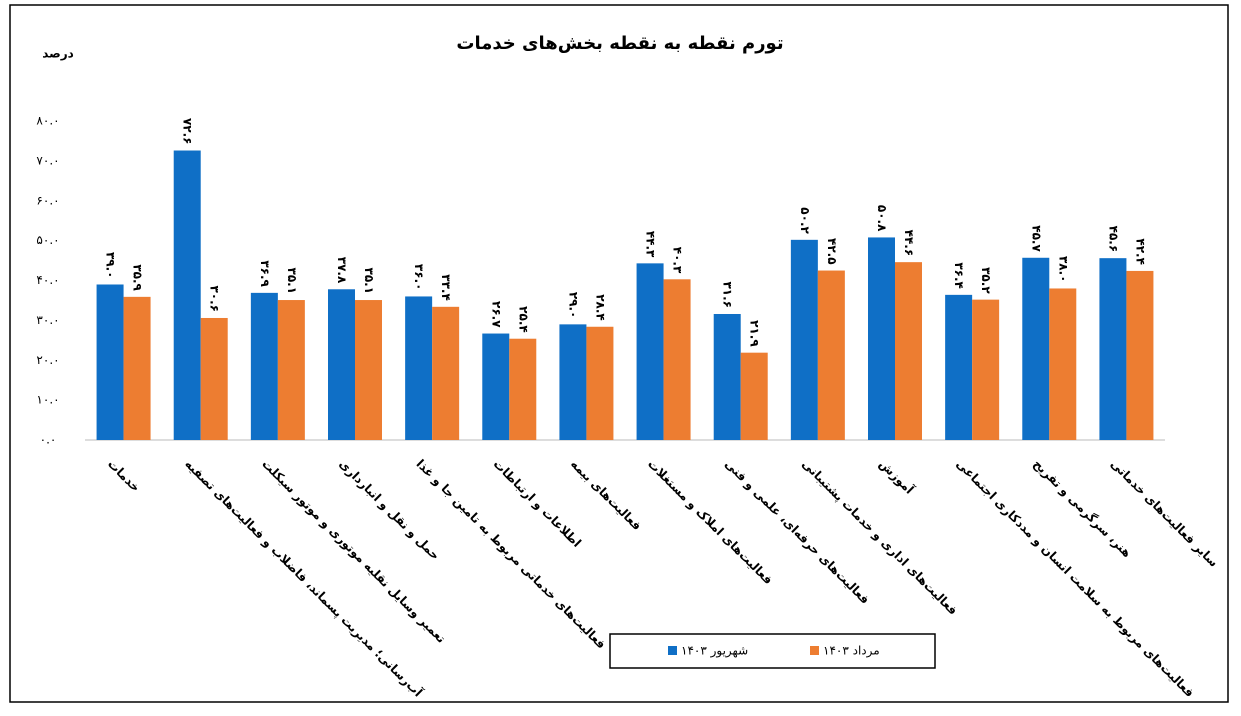 This screenshot has width=1241, height=716. What do you see at coordinates (47, 200) in the screenshot?
I see `y-tick-label: ۶۰.۰` at bounding box center [47, 200].